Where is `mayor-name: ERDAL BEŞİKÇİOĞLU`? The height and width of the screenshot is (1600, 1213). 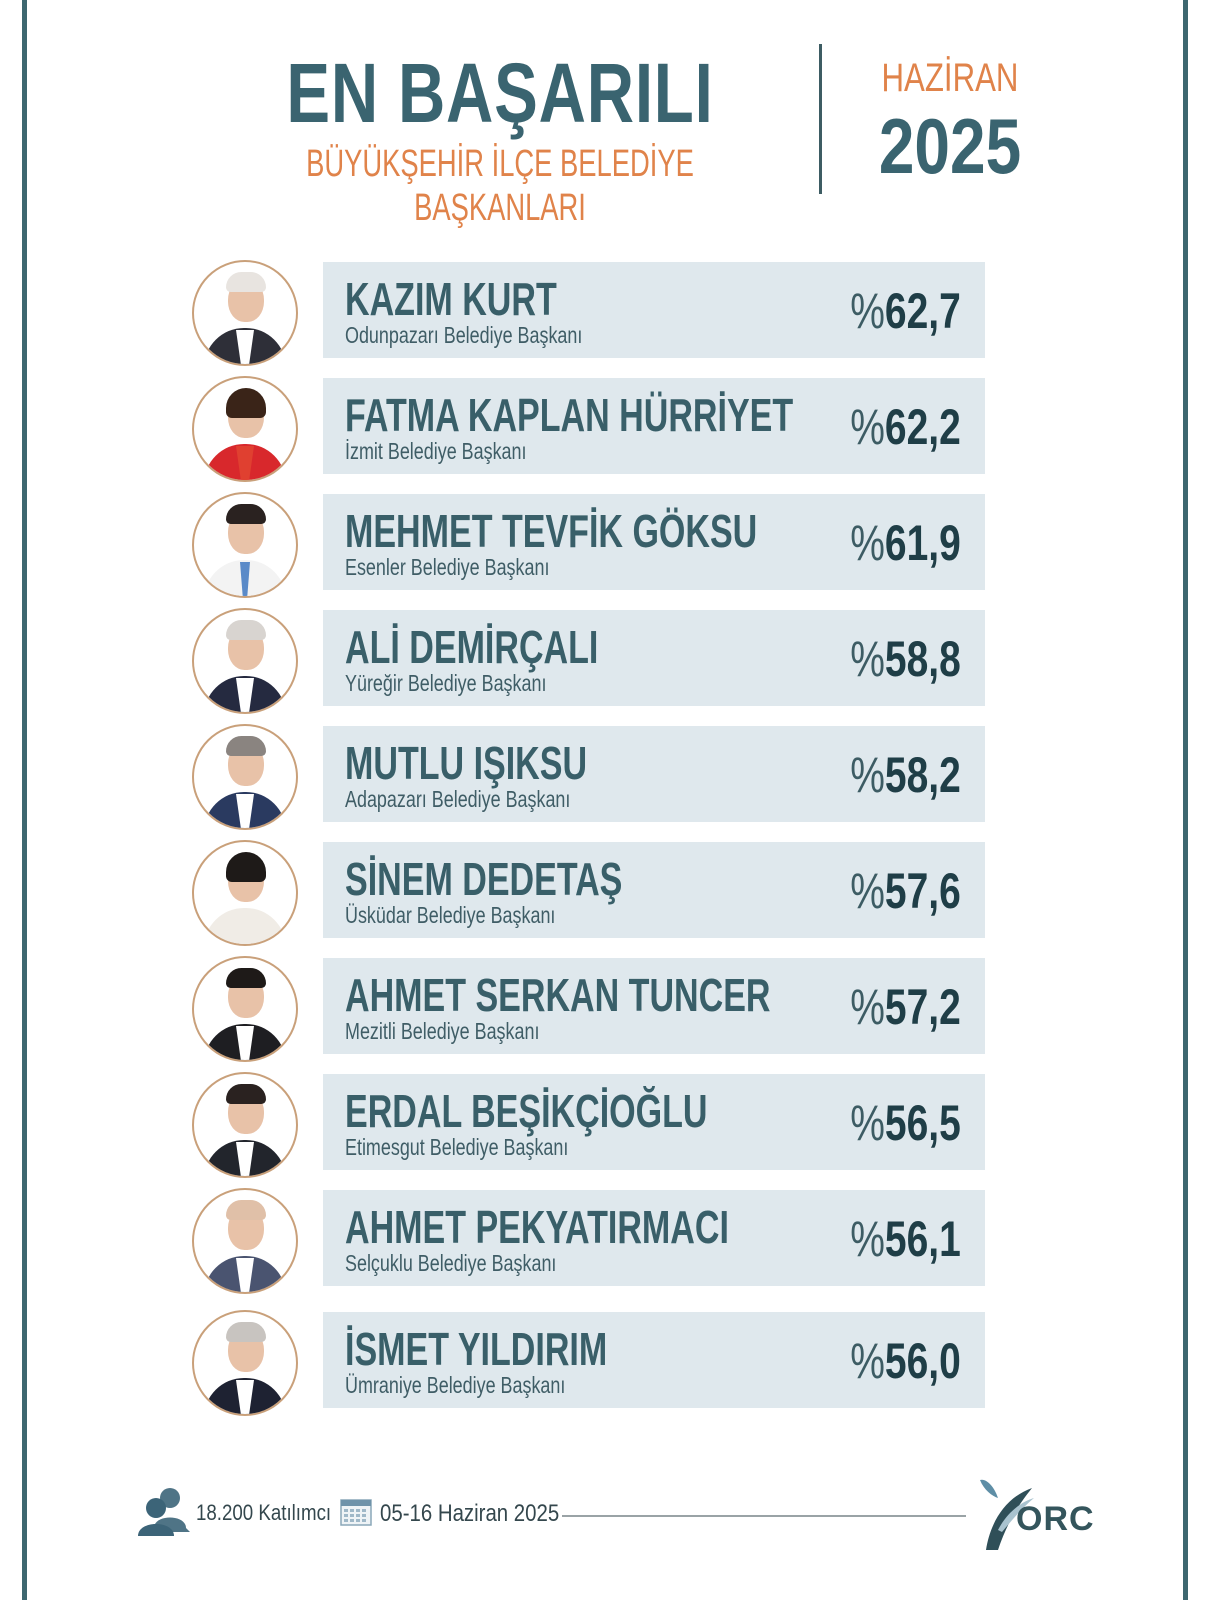
mayor-name: ERDAL BEŞİKÇİOĞLU is located at coordinates (526, 1111).